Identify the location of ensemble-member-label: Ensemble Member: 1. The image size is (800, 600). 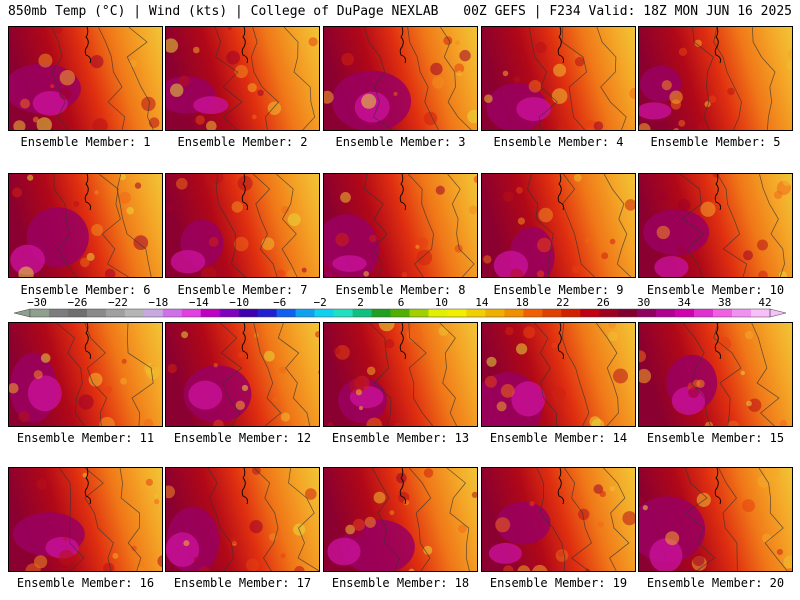
(85, 142).